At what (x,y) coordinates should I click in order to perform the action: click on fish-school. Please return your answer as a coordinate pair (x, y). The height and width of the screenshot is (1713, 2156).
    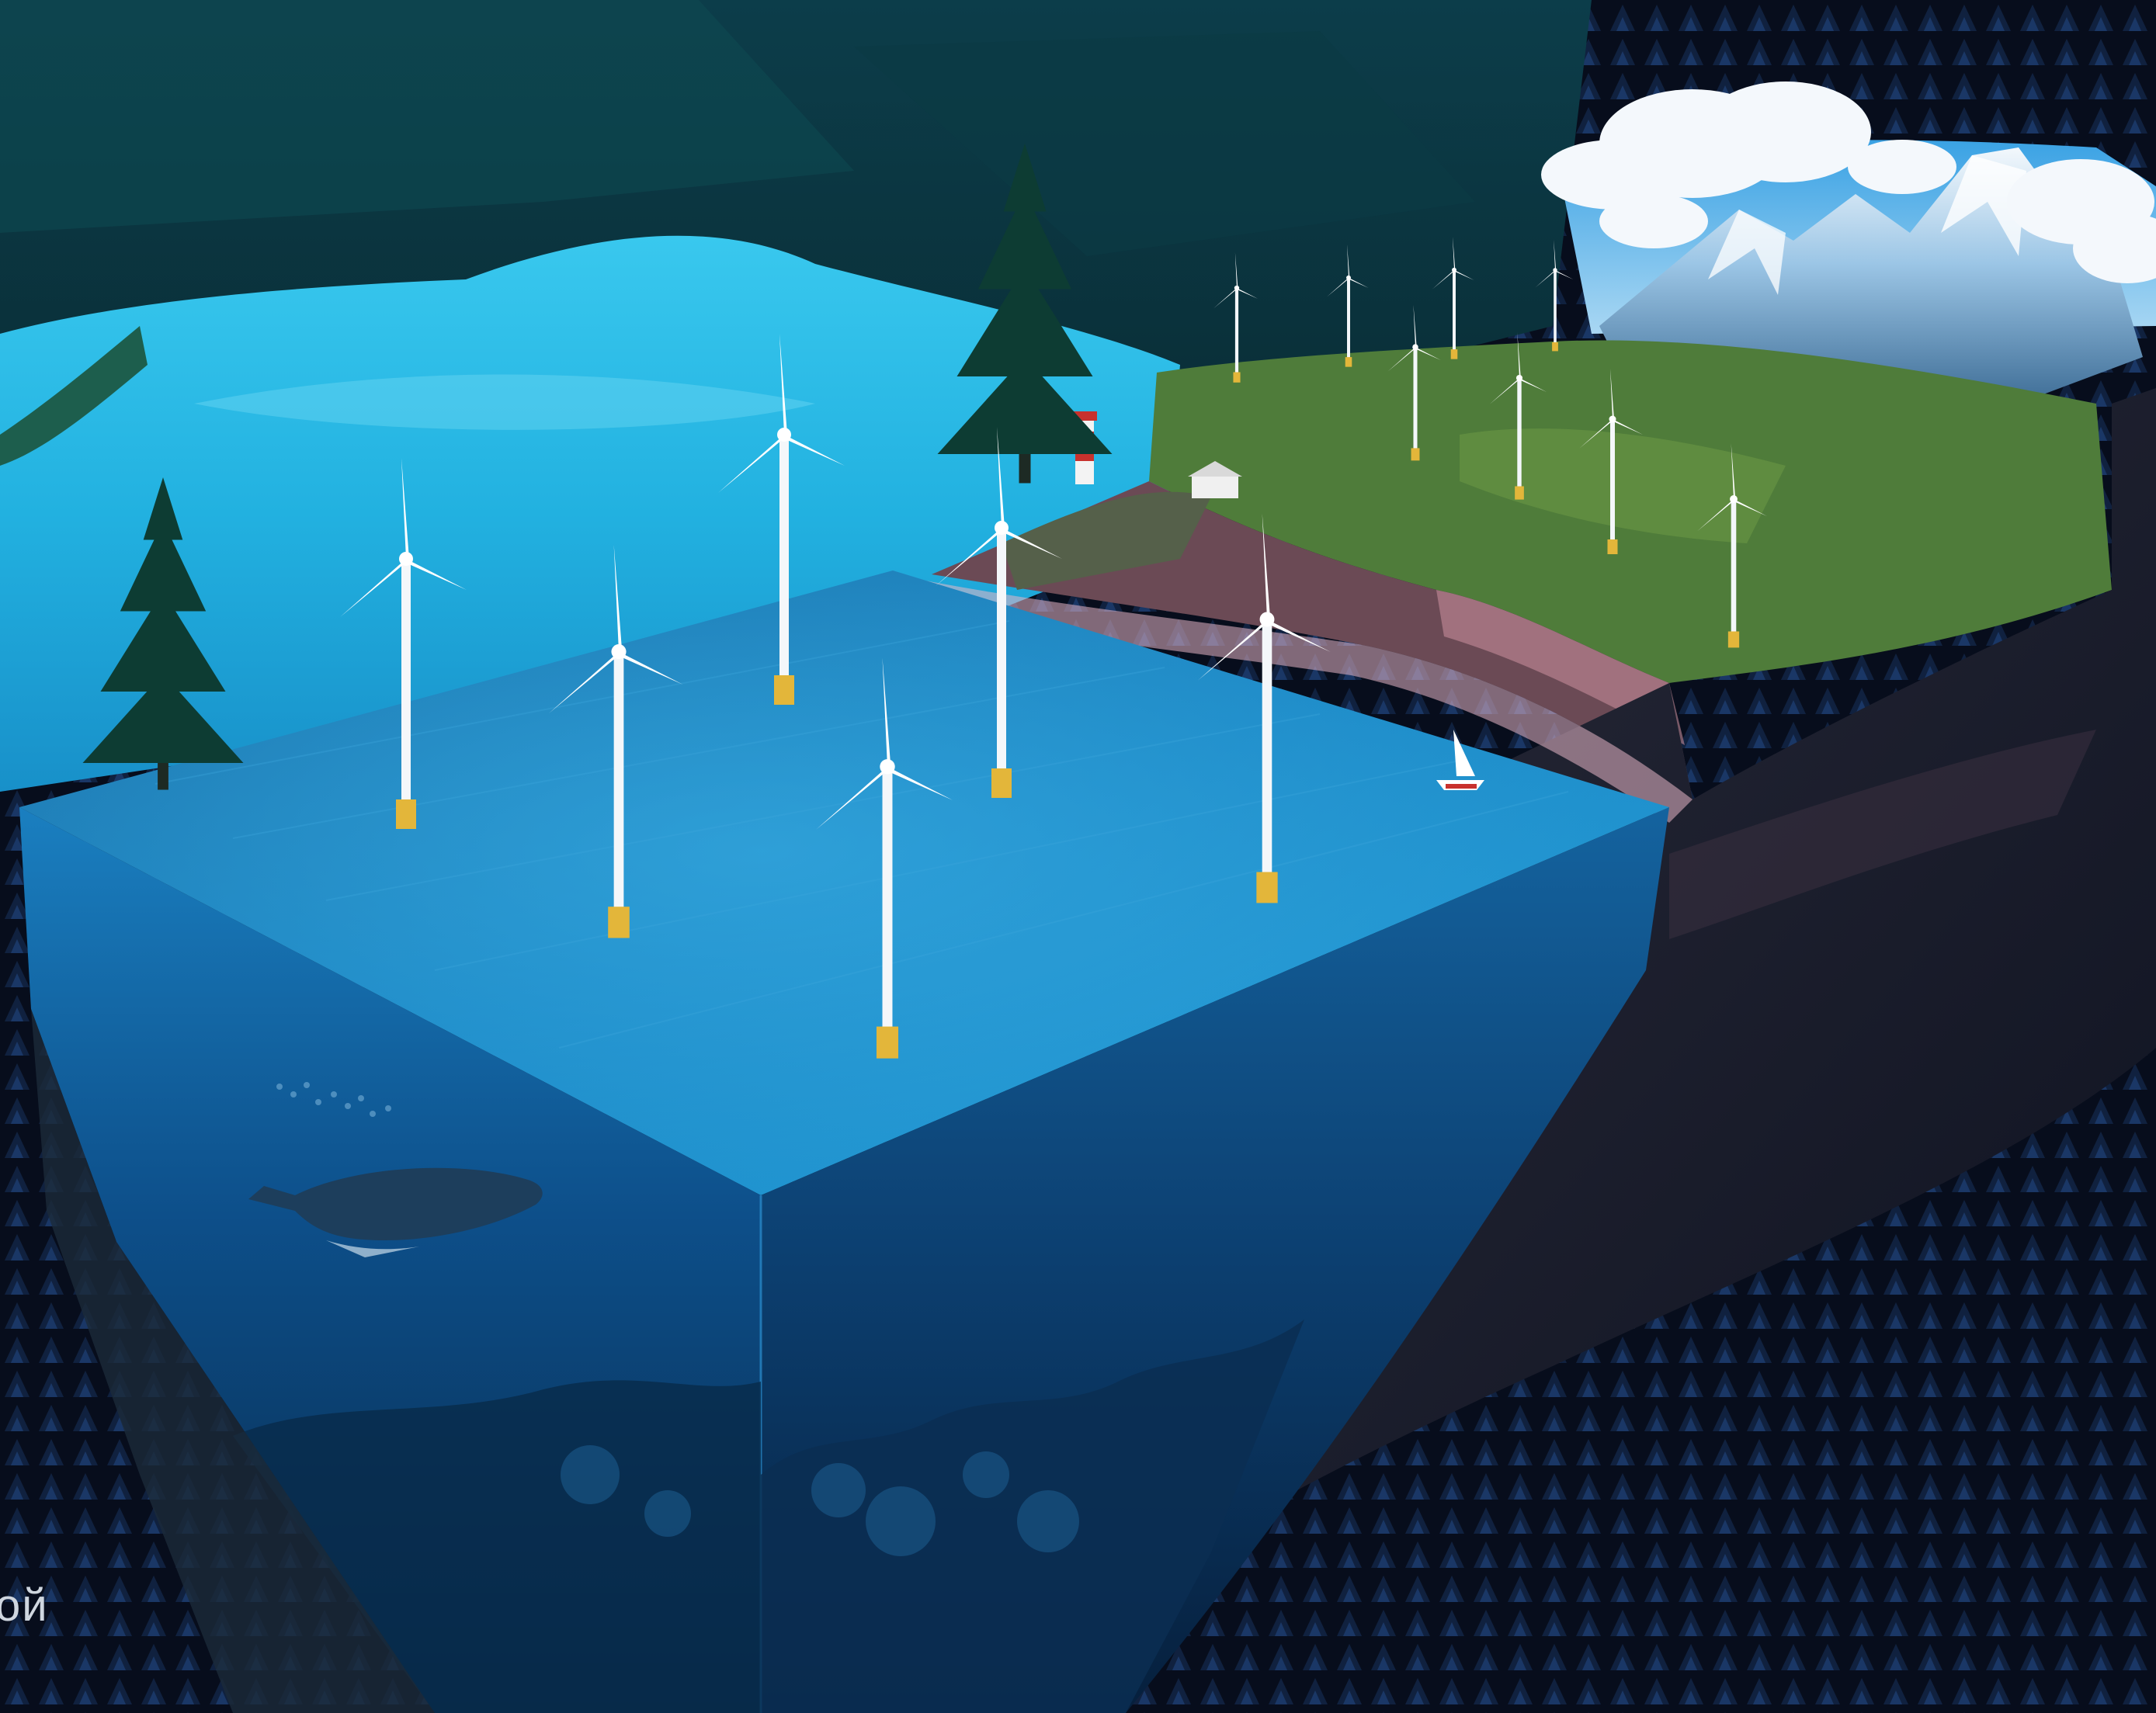
    Looking at the image, I should click on (333, 1099).